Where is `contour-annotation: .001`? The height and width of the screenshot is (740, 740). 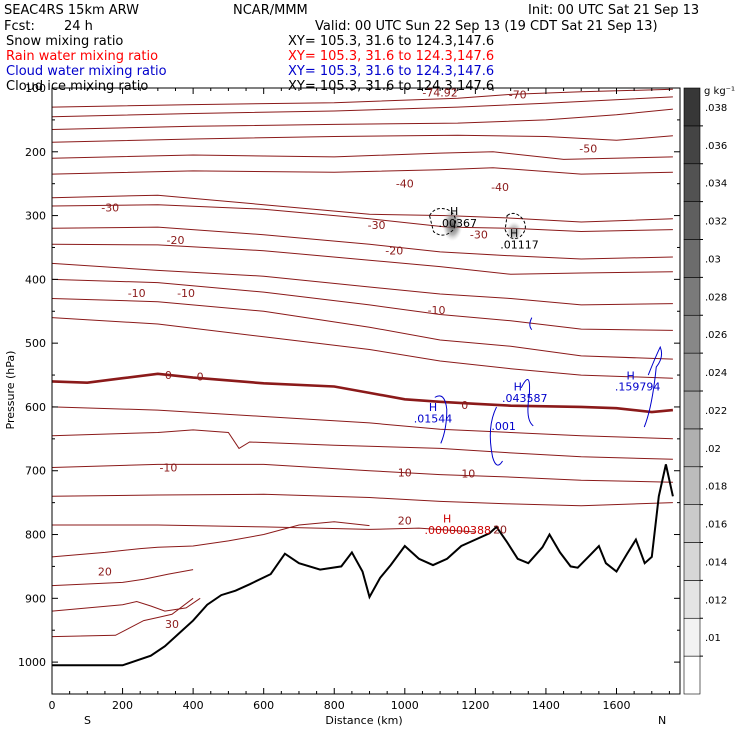 contour-annotation: .001 is located at coordinates (503, 426).